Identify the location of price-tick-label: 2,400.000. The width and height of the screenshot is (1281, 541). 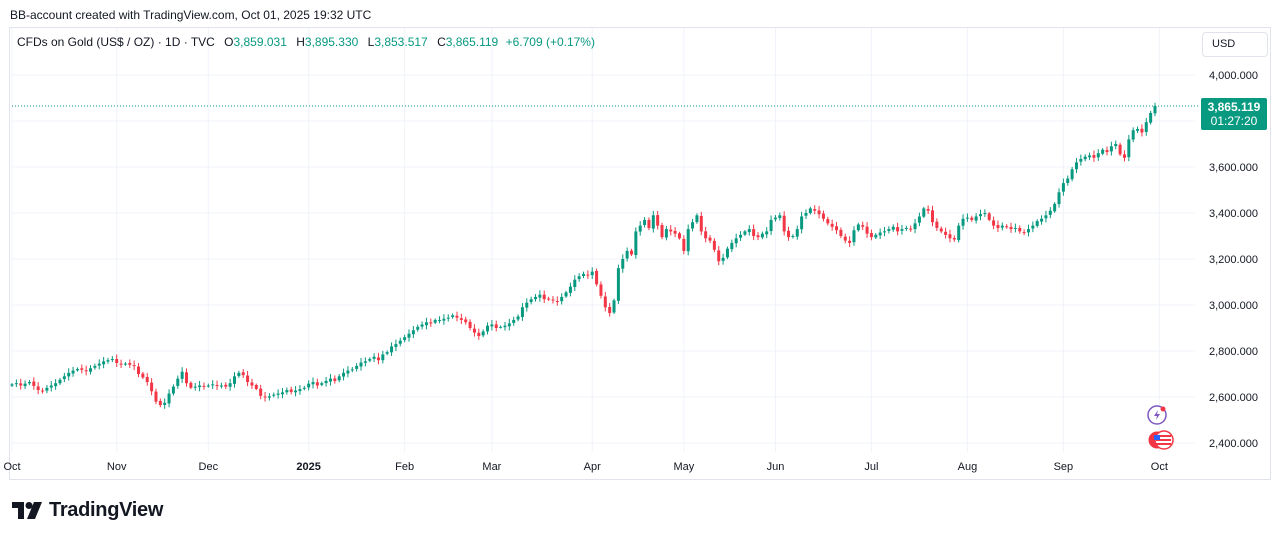
(1233, 444).